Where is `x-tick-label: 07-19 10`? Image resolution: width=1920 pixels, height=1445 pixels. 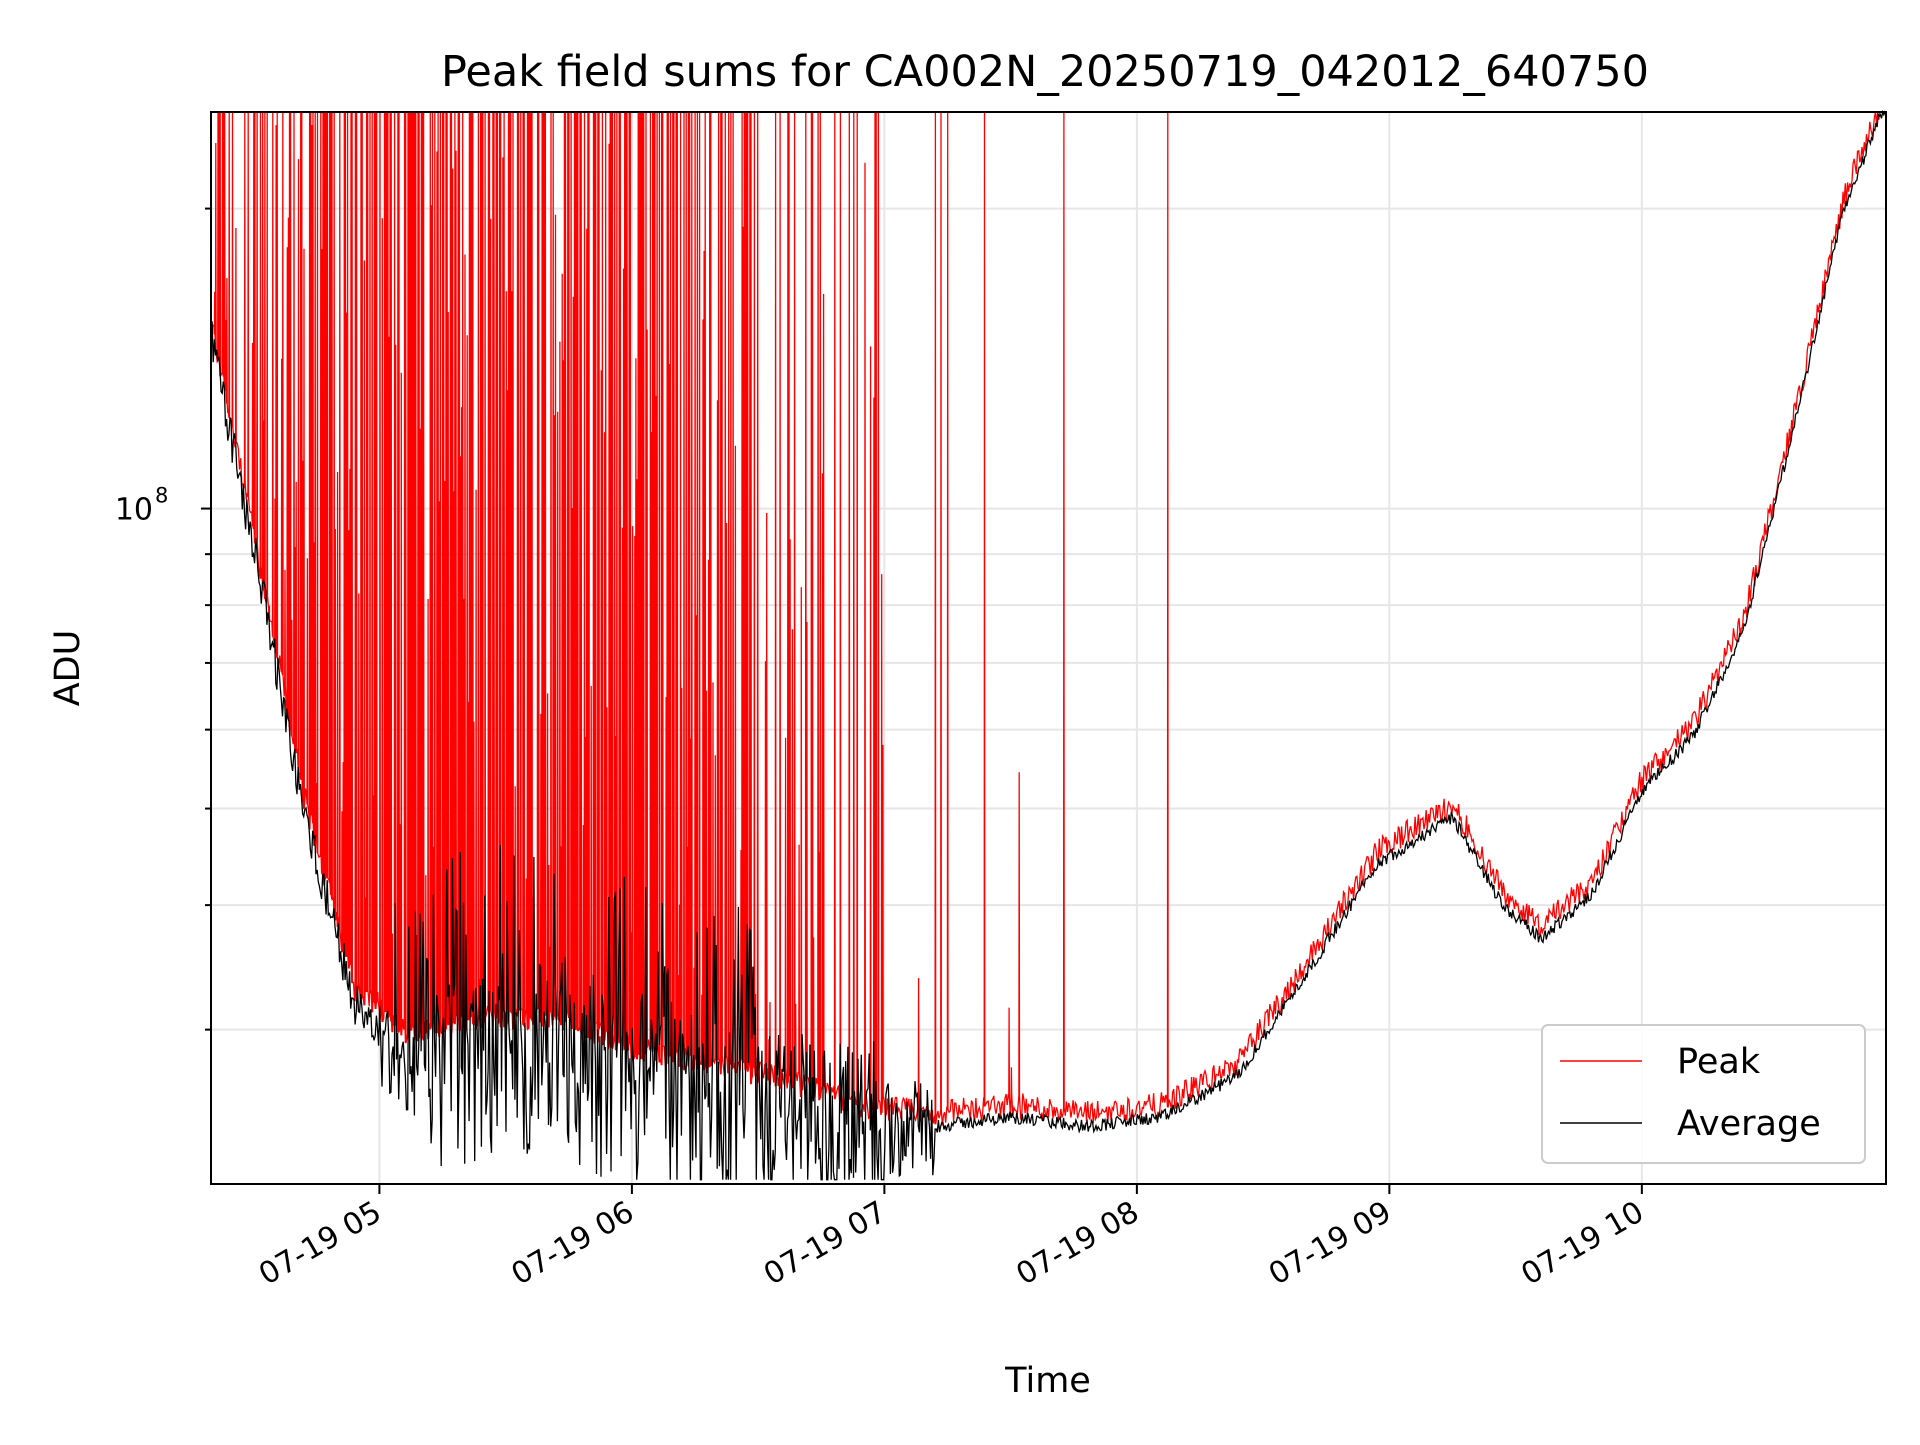 x-tick-label: 07-19 10 is located at coordinates (1583, 1244).